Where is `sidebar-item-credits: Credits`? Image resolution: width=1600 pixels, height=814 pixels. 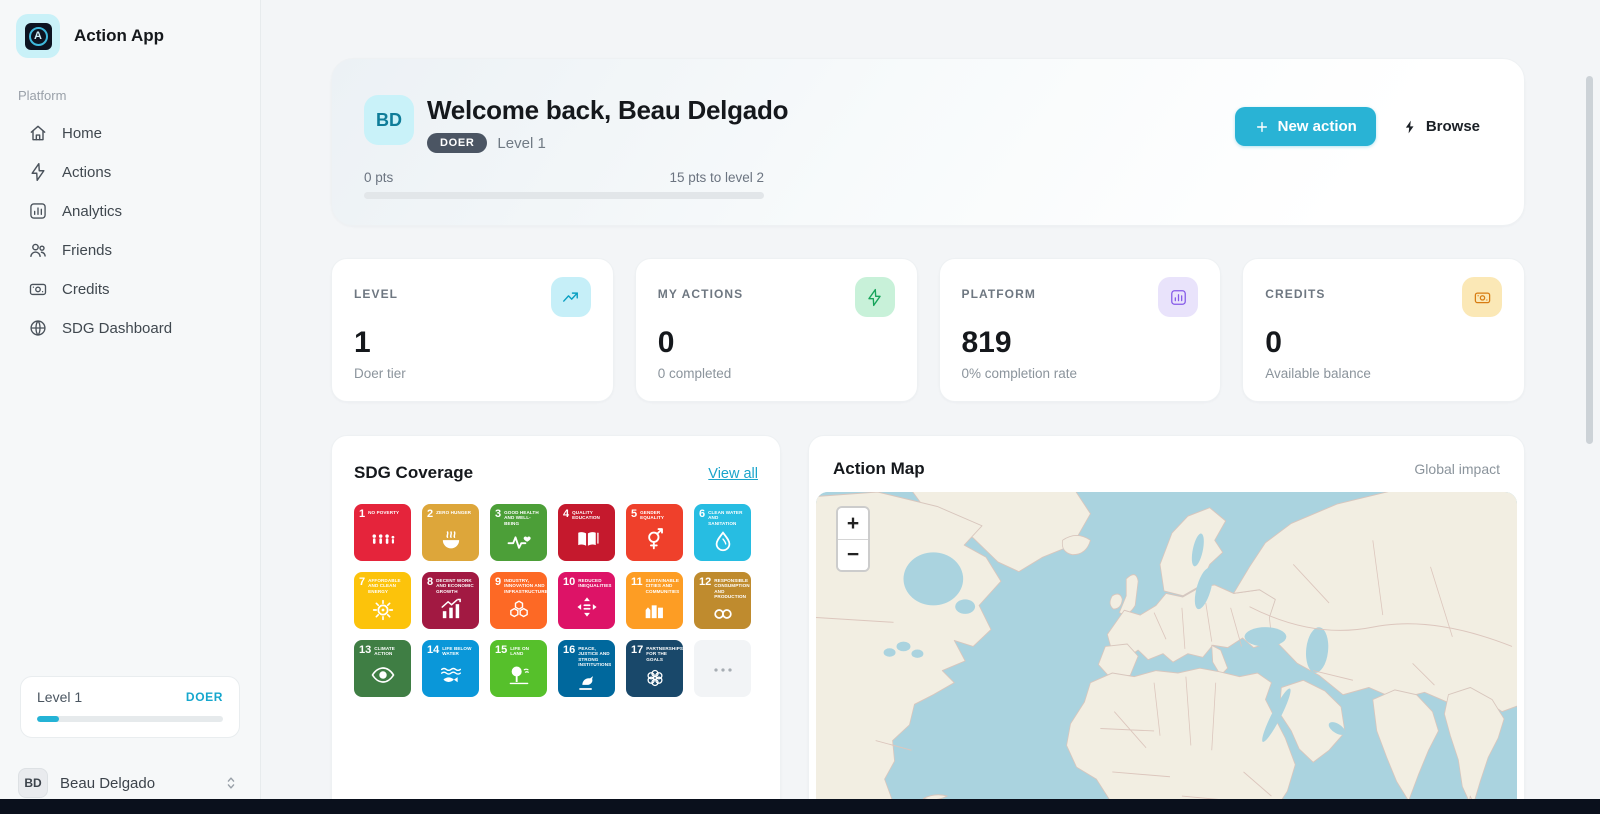
sidebar-item-credits: Credits is located at coordinates (129, 289).